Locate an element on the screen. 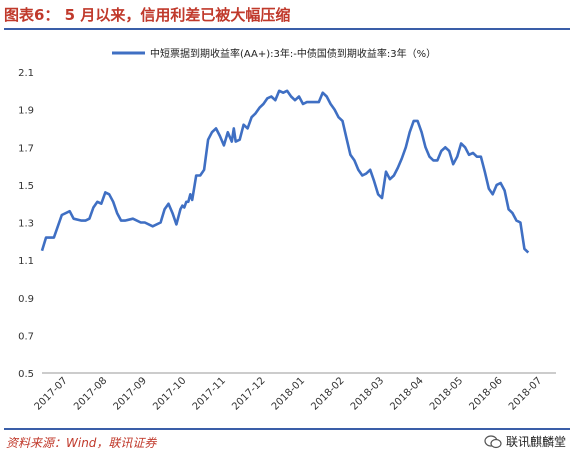 This screenshot has height=457, width=574. x-tick-label: 2018-05 is located at coordinates (446, 393).